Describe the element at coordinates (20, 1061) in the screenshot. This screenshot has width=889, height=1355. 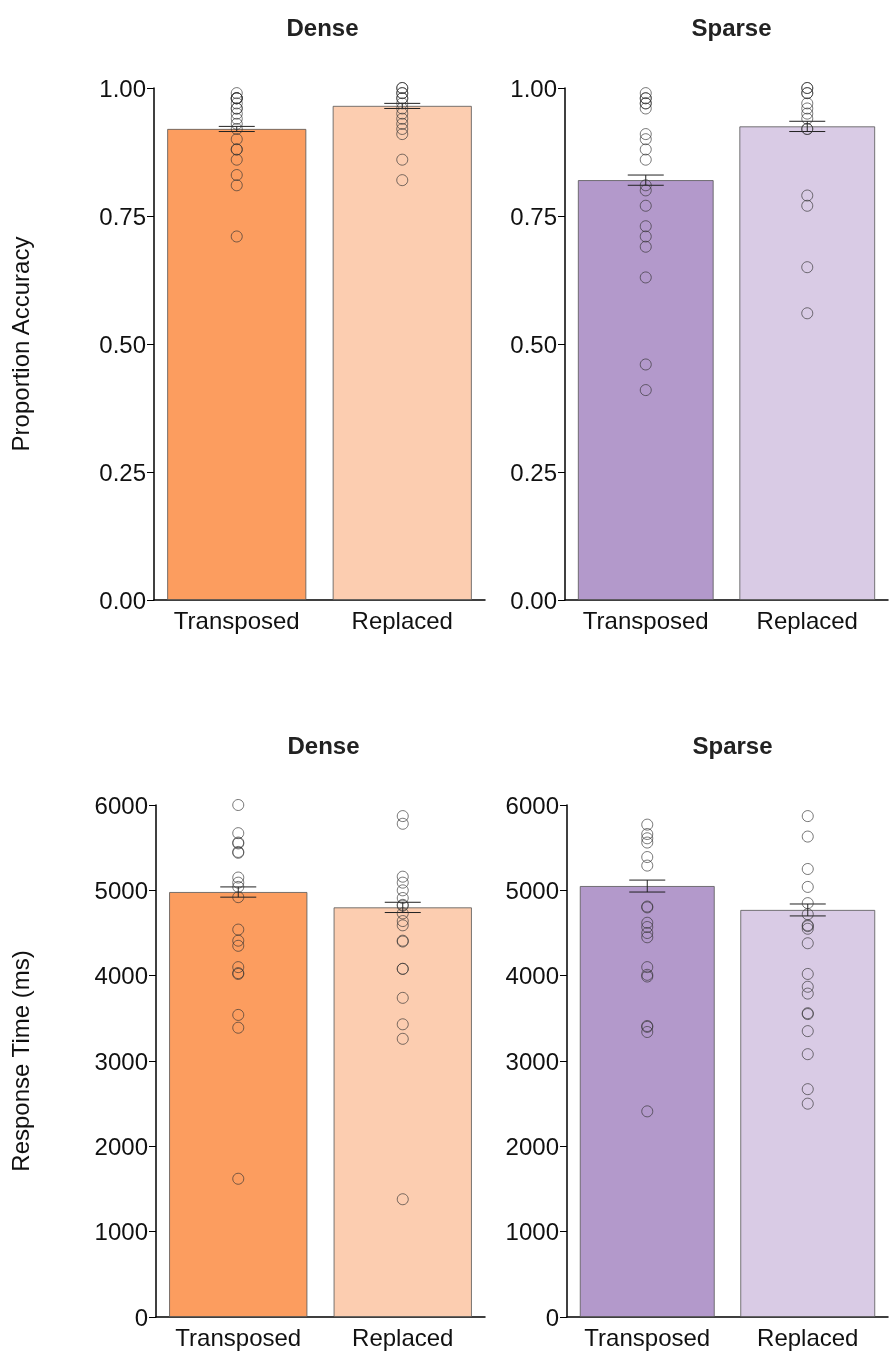
I see `y-axis-title: Response Time (ms)` at that location.